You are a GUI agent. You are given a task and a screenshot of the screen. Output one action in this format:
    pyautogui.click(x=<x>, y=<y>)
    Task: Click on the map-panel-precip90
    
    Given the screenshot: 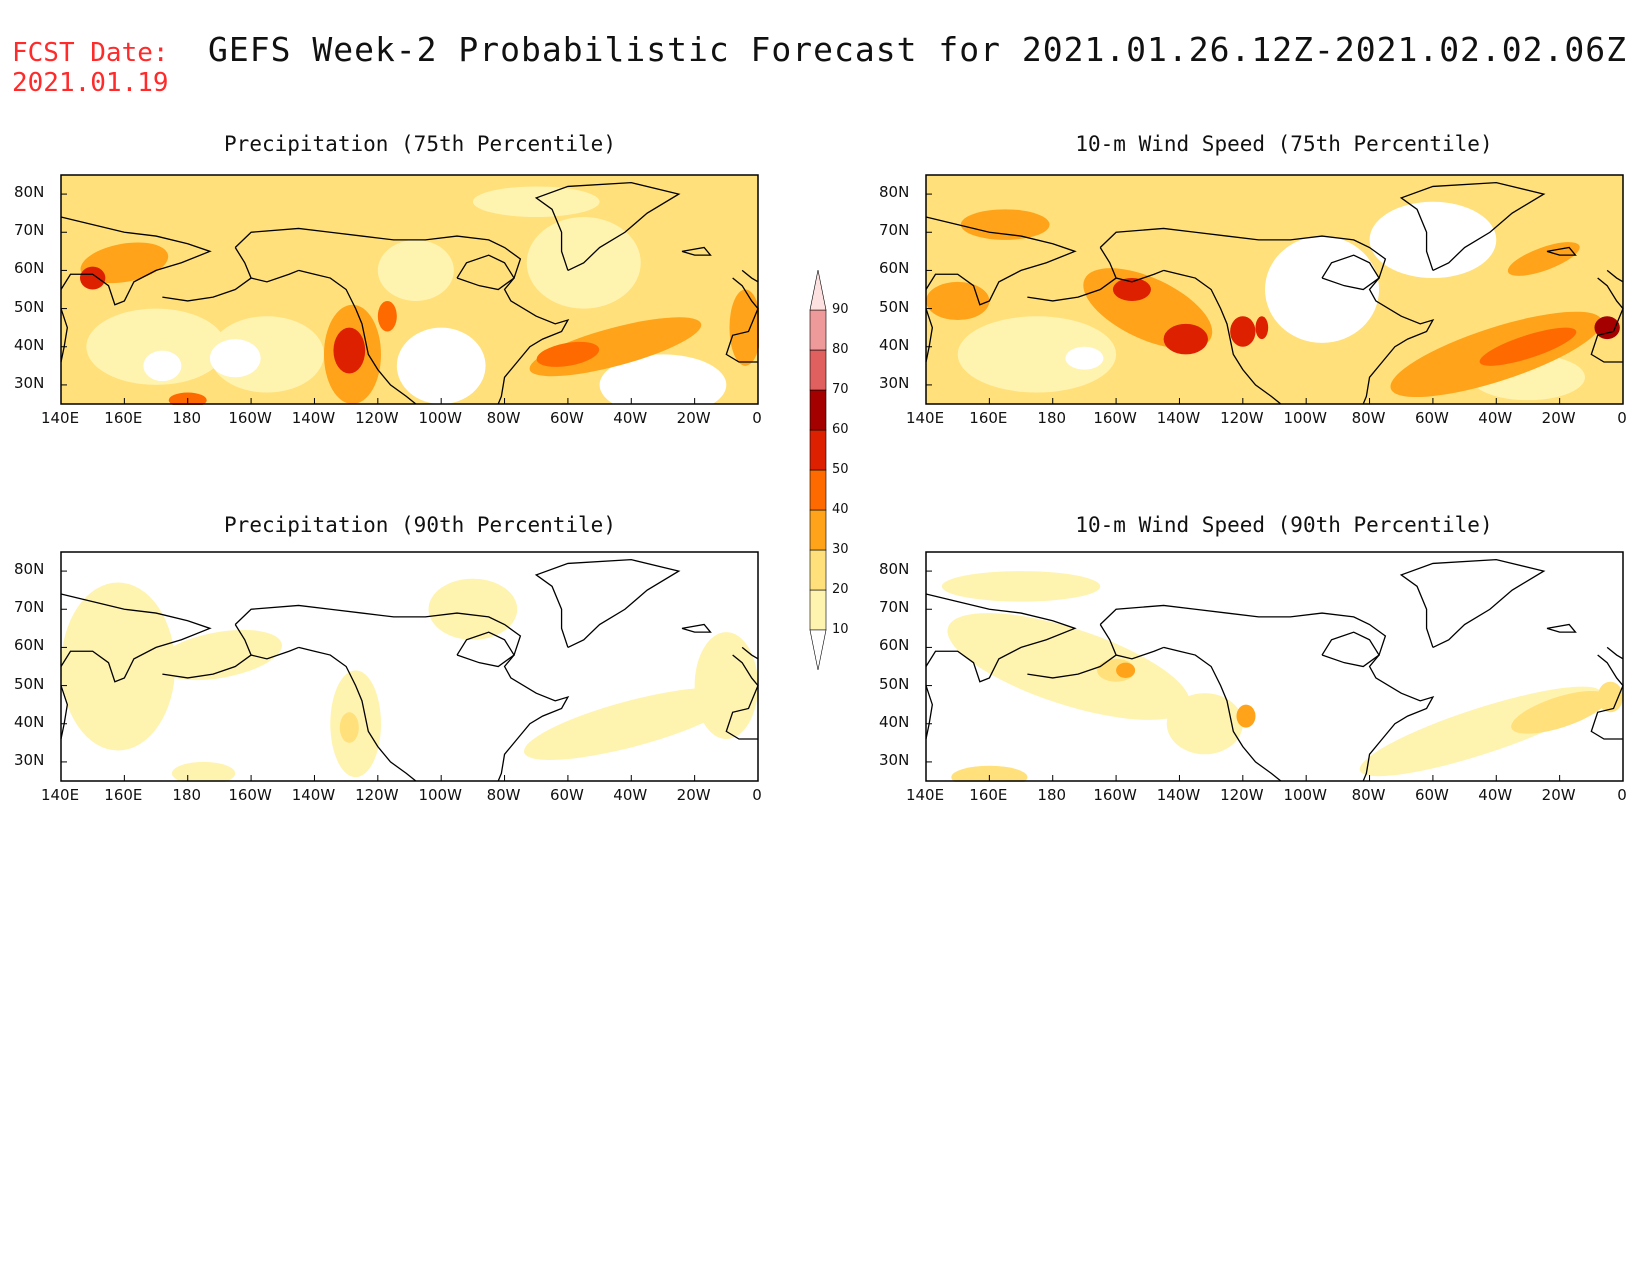 What is the action you would take?
    pyautogui.click(x=409, y=666)
    